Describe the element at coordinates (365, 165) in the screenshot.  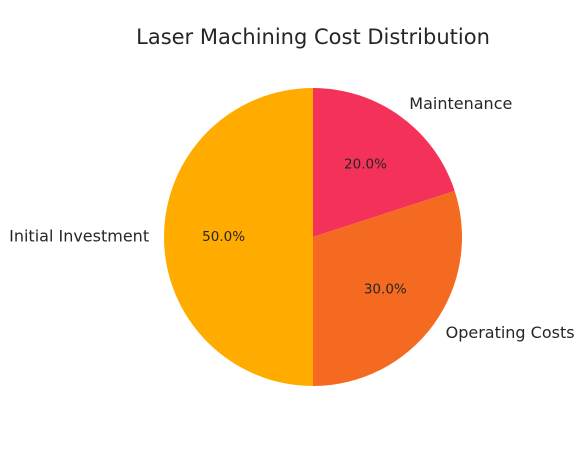
I see `slice-pct-maintenance: 20.0%` at that location.